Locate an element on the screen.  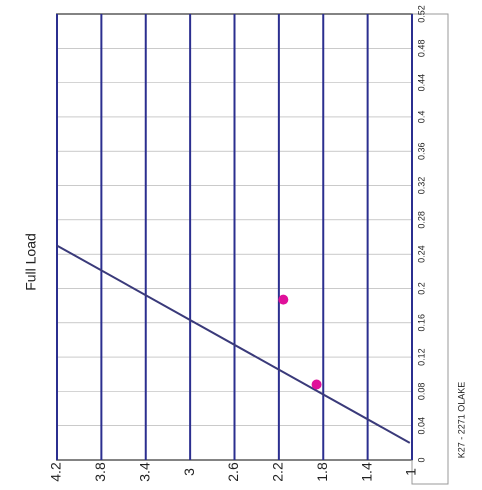
x-tick-label: 0.36 is located at coordinates (421, 151).